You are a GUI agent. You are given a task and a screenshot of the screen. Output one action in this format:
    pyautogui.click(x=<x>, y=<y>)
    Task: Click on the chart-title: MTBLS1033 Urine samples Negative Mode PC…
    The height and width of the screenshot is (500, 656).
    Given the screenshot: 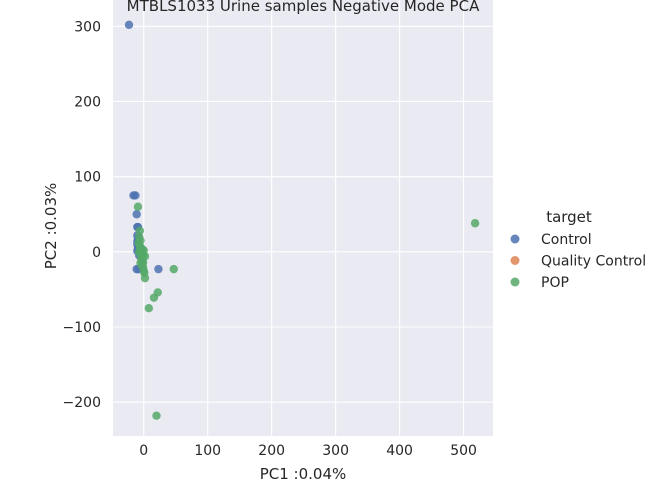 What is the action you would take?
    pyautogui.click(x=303, y=7)
    